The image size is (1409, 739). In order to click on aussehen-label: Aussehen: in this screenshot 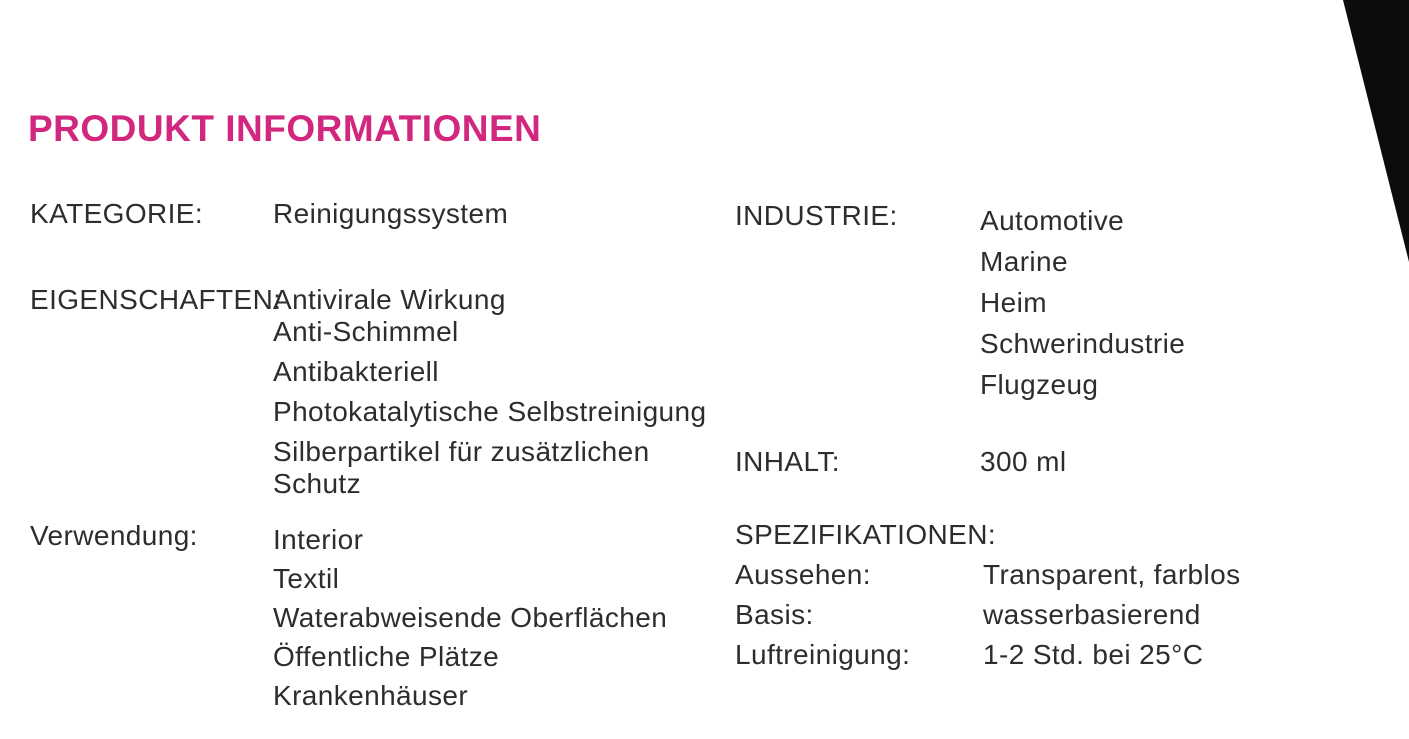, I will do `click(803, 574)`.